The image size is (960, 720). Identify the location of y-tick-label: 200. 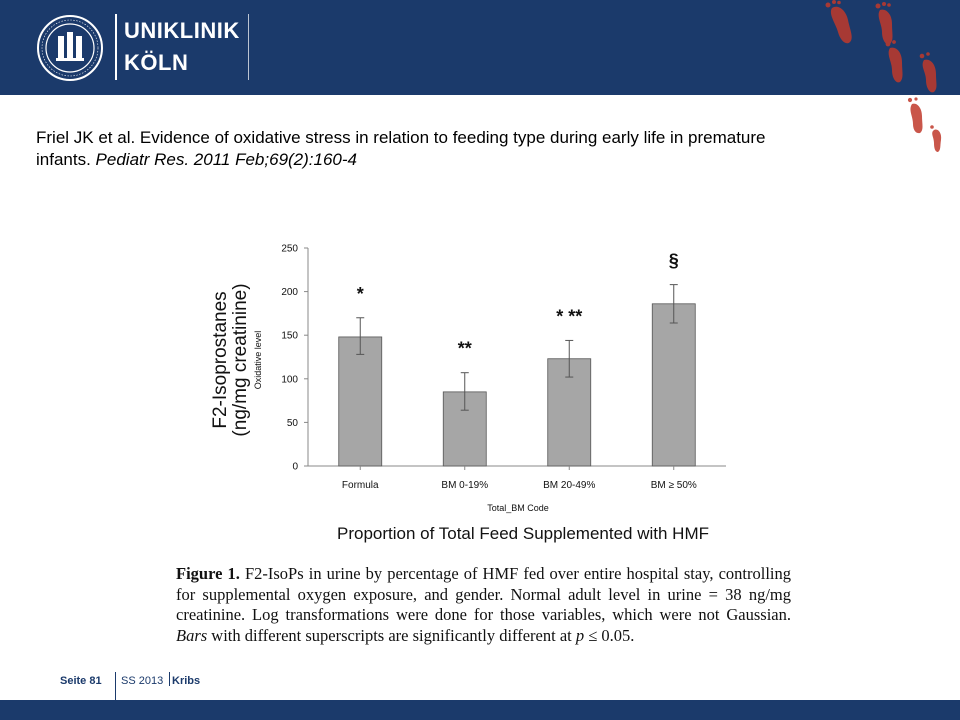
(289, 292).